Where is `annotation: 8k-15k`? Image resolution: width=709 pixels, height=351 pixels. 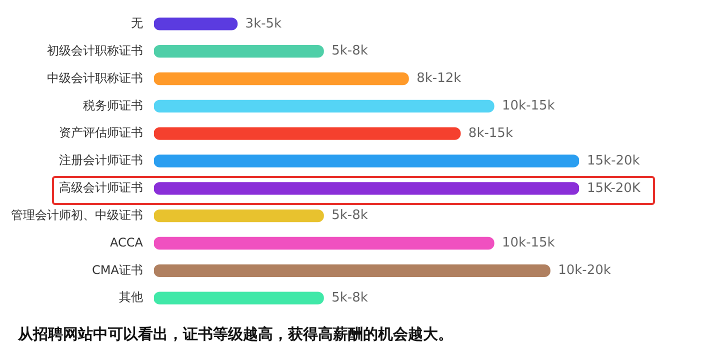
annotation: 8k-15k is located at coordinates (491, 133).